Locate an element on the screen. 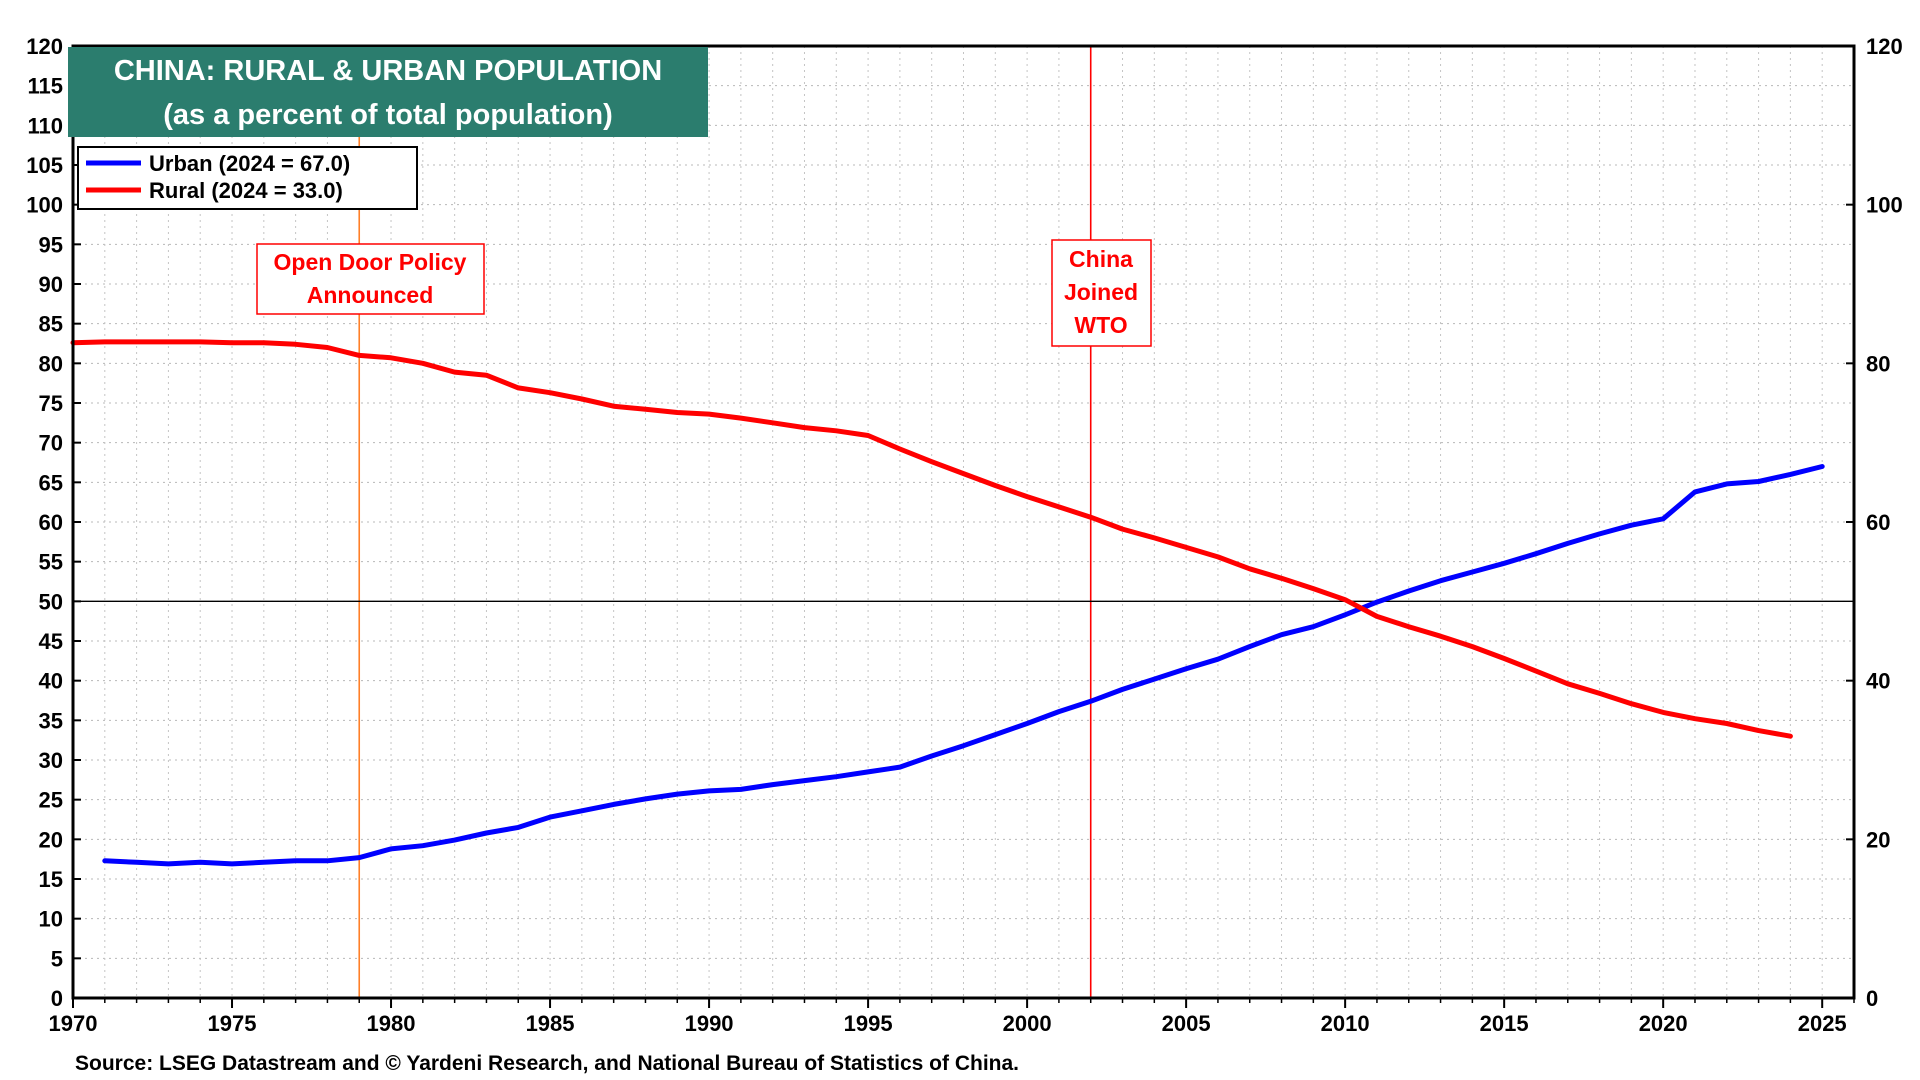 The width and height of the screenshot is (1920, 1080). annotation-text-open-door-line2: Announced is located at coordinates (370, 295).